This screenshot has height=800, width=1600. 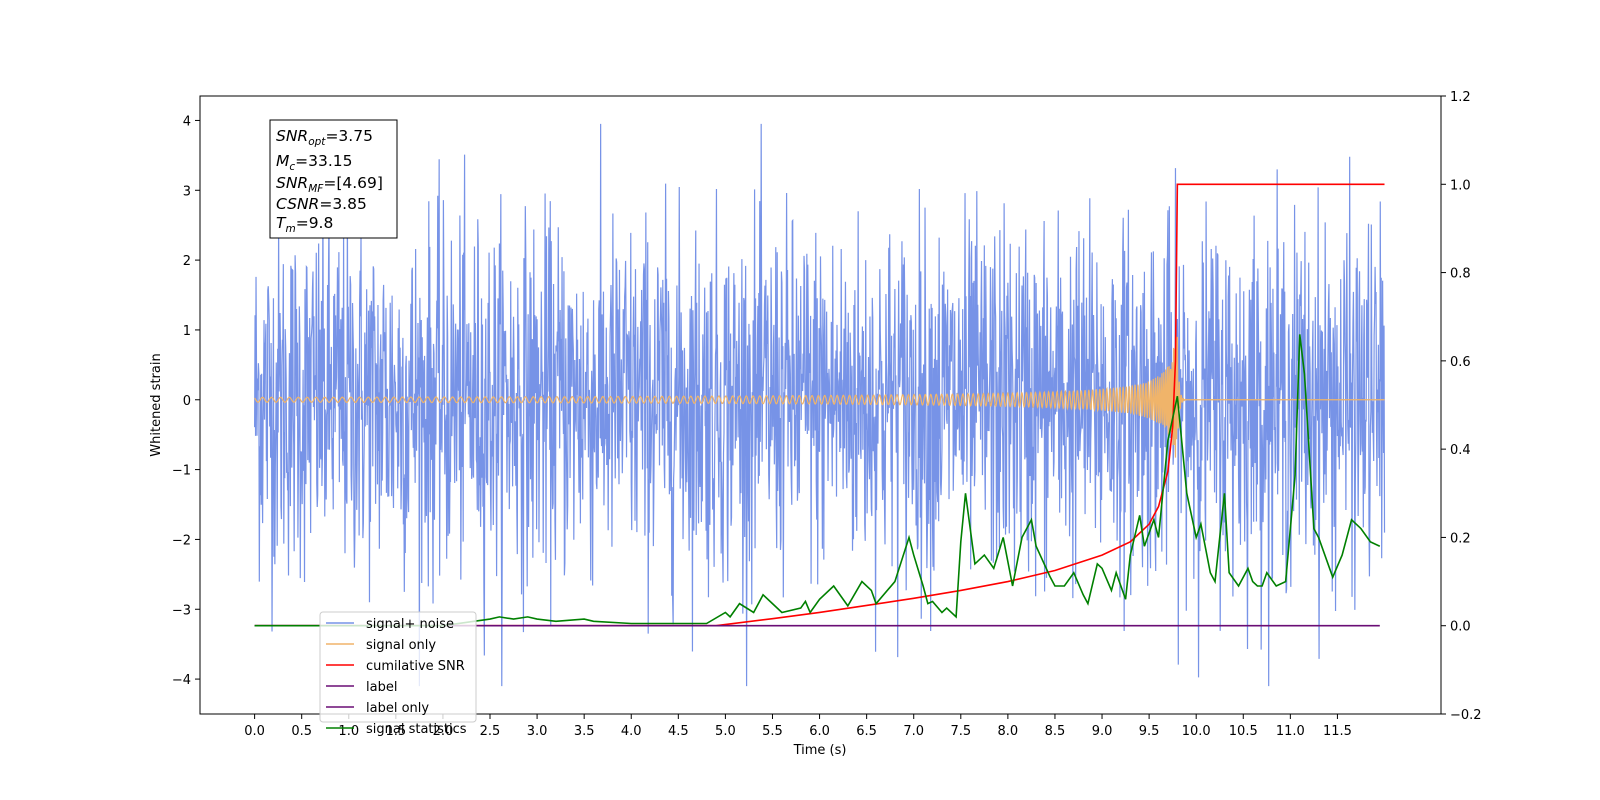 What do you see at coordinates (1460, 627) in the screenshot?
I see `y-right-tick-label: 0.0` at bounding box center [1460, 627].